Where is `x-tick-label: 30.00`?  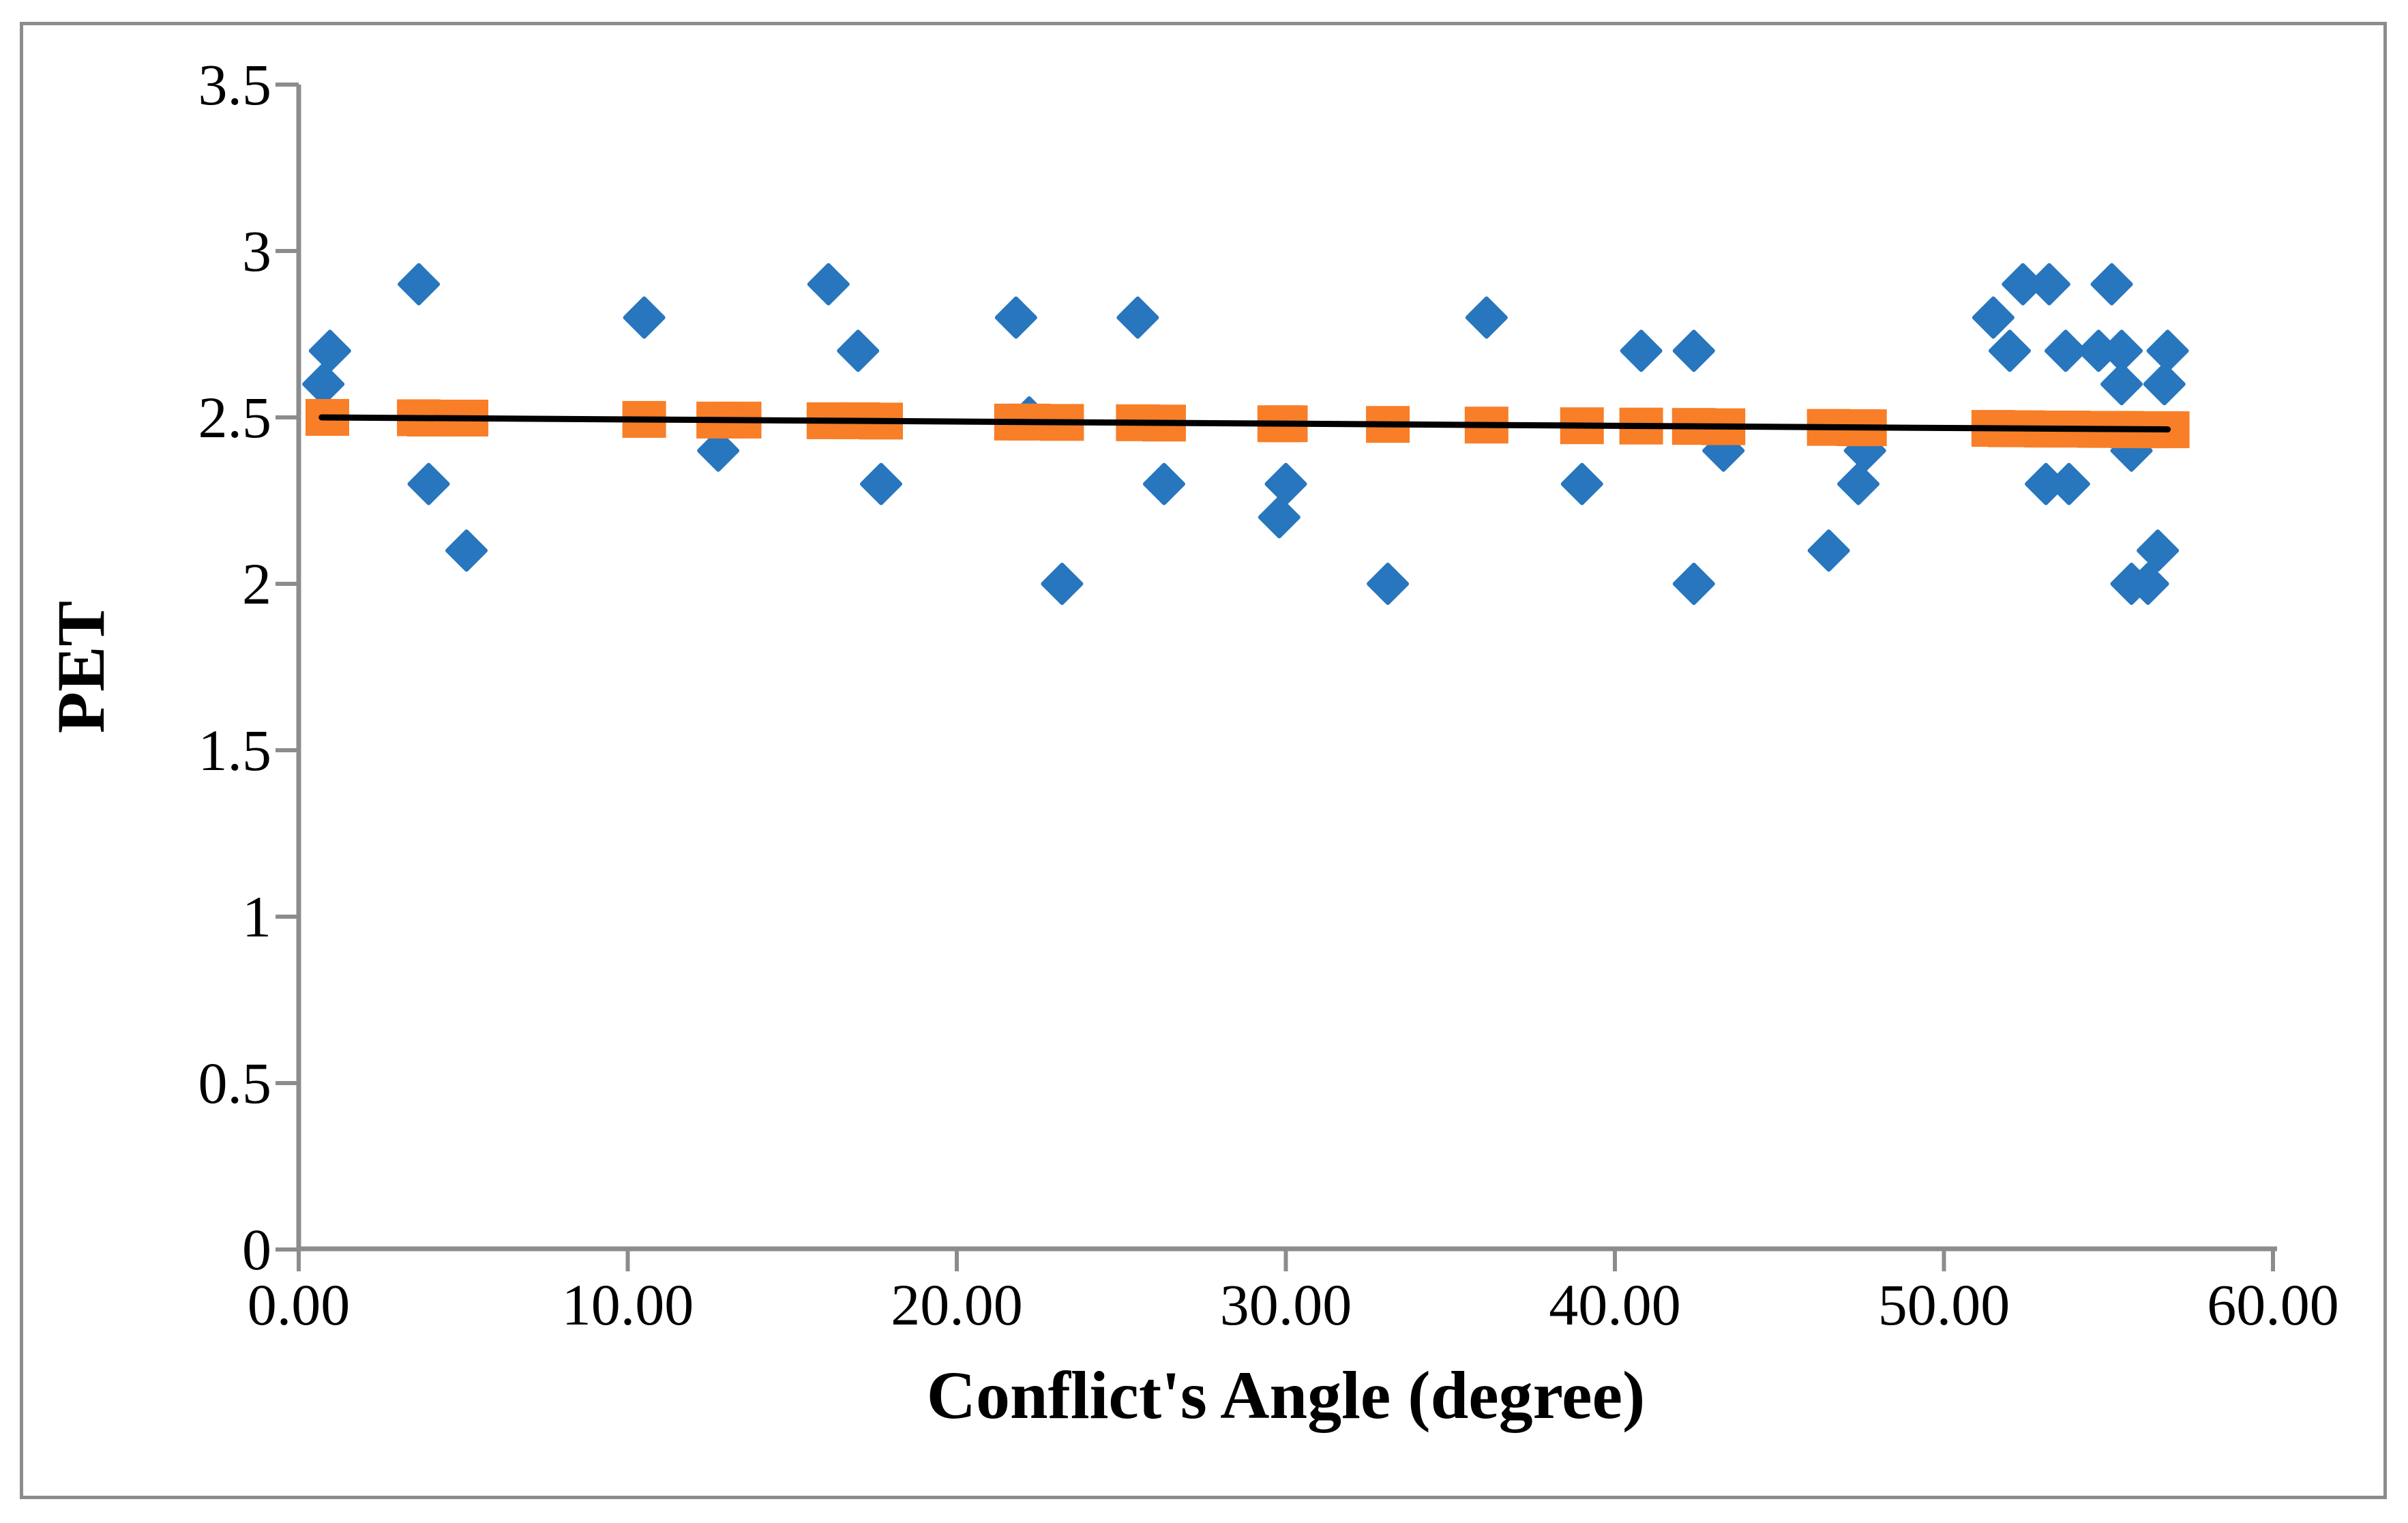
x-tick-label: 30.00 is located at coordinates (1286, 1304).